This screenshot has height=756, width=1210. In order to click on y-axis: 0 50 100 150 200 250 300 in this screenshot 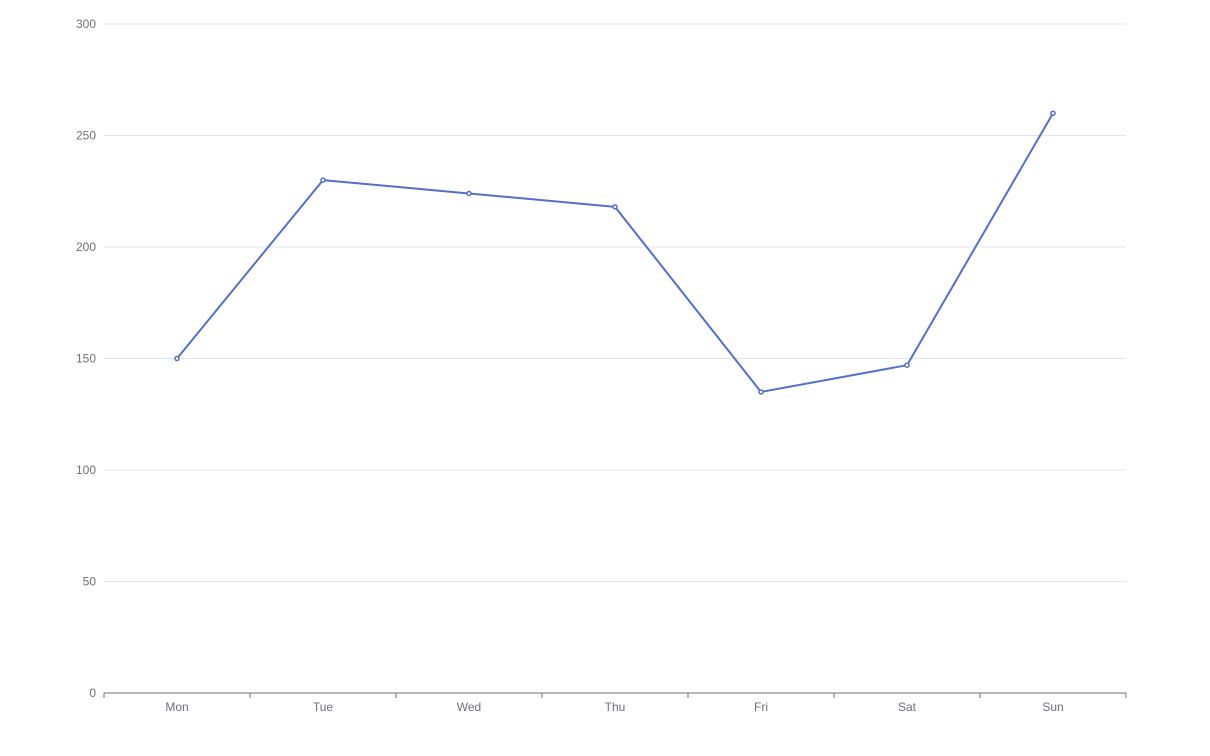, I will do `click(86, 358)`.